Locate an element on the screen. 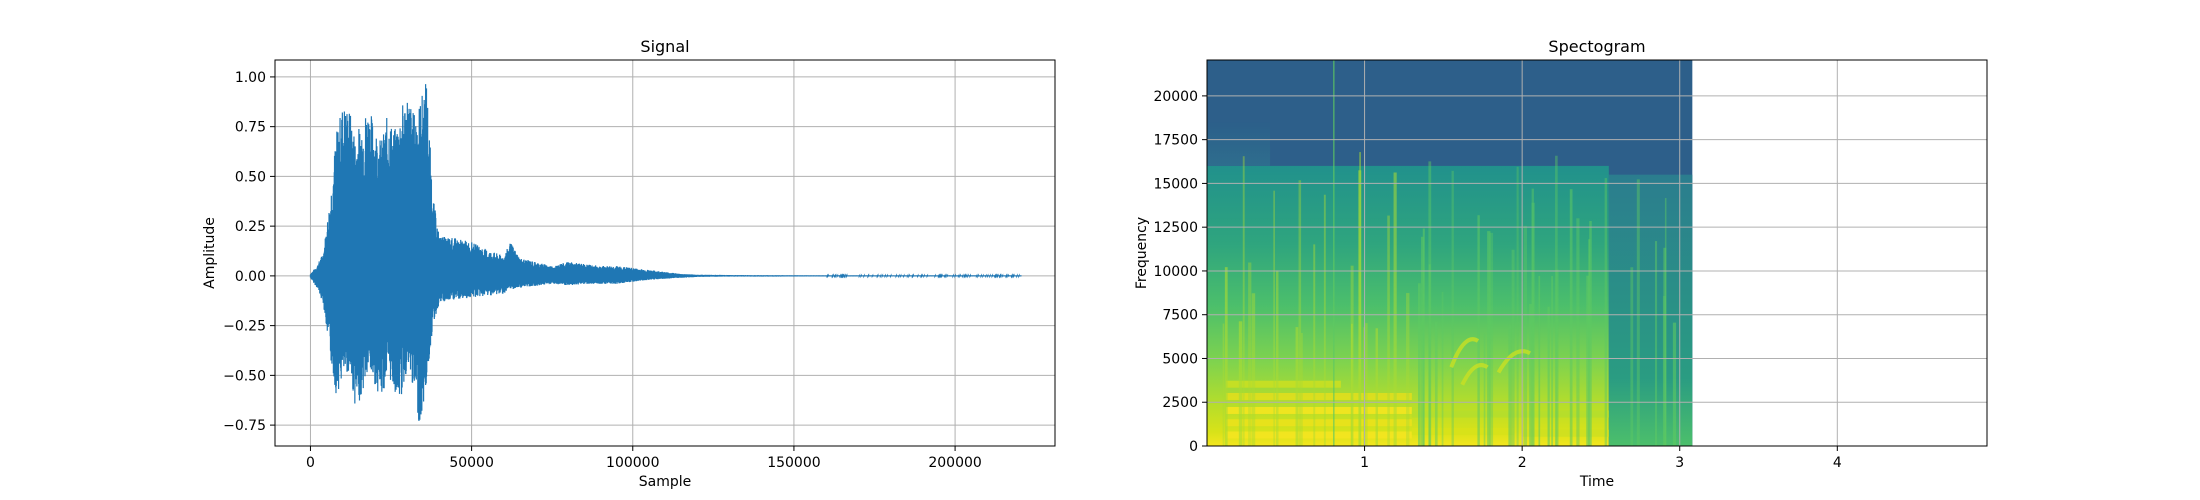  spectrogram-x-ticks: 1 2 3 4 is located at coordinates (1601, 458).